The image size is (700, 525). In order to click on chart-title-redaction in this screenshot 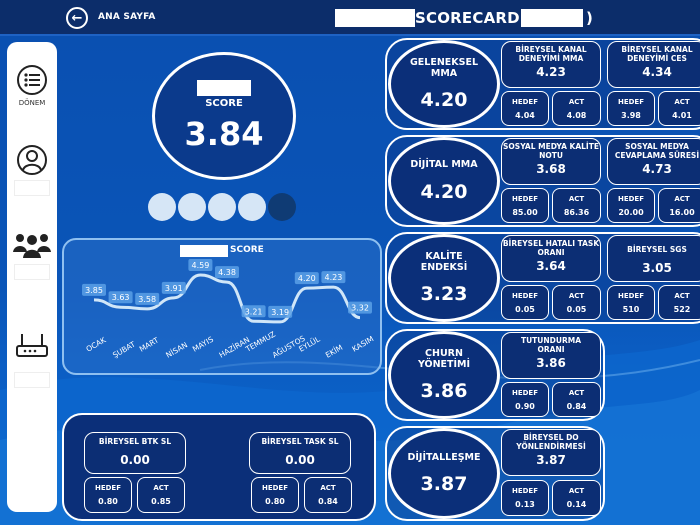, I will do `click(204, 251)`.